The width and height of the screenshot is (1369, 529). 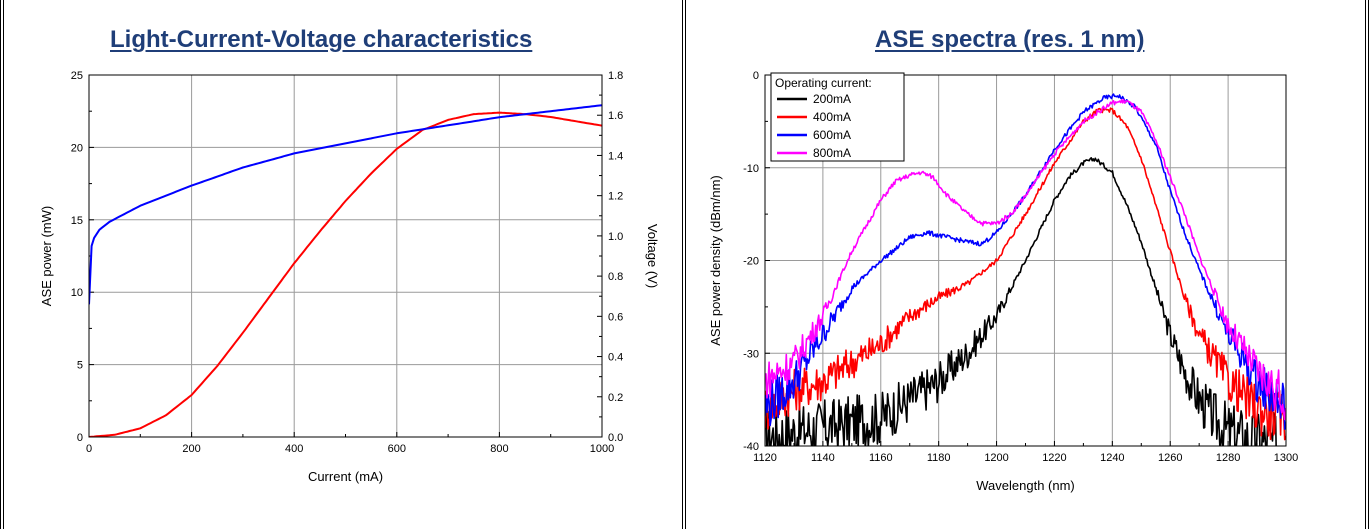 I want to click on y2-tick-label: 1.2, so click(x=615, y=197).